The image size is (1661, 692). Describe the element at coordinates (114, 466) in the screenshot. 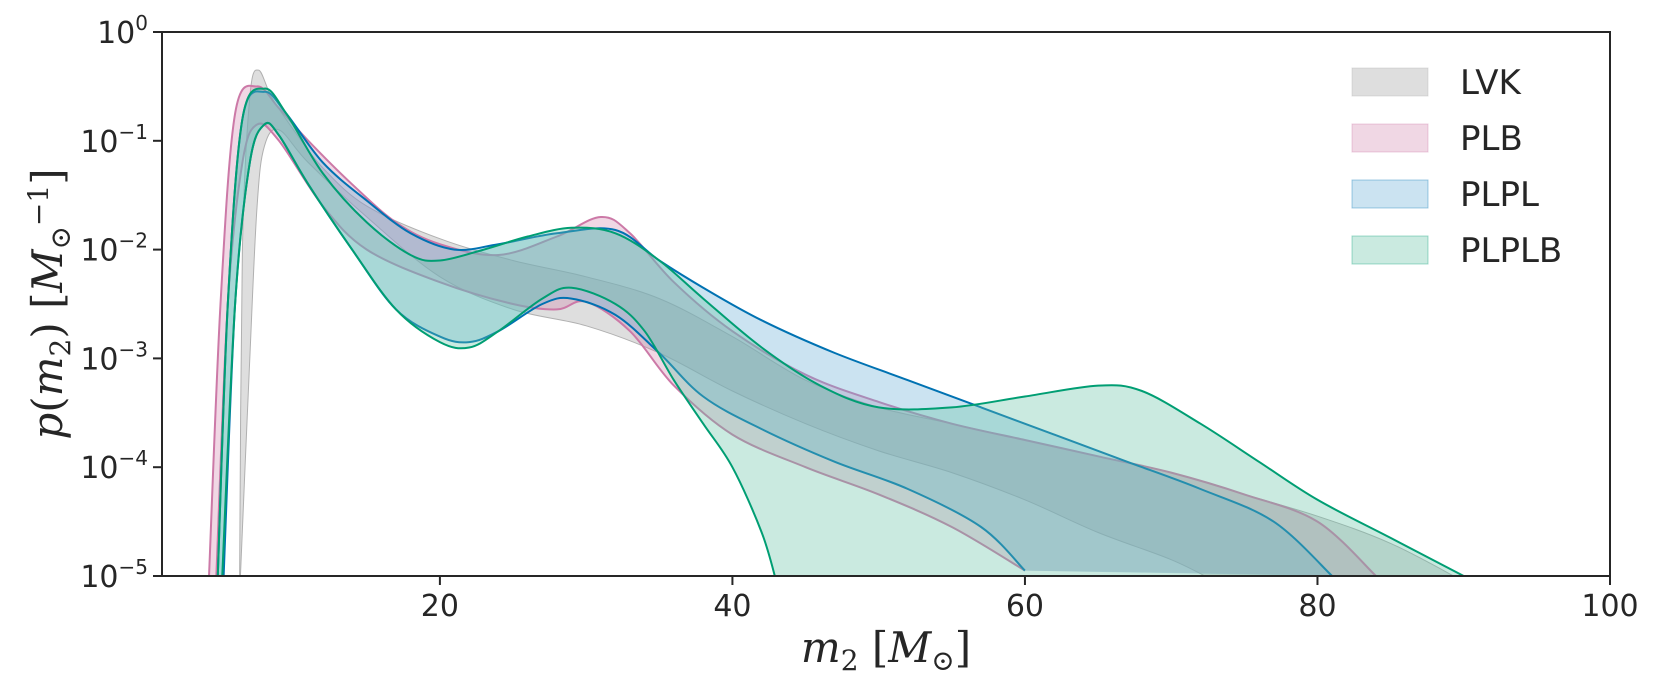

I see `y-tick-label: 10⁻⁴` at that location.